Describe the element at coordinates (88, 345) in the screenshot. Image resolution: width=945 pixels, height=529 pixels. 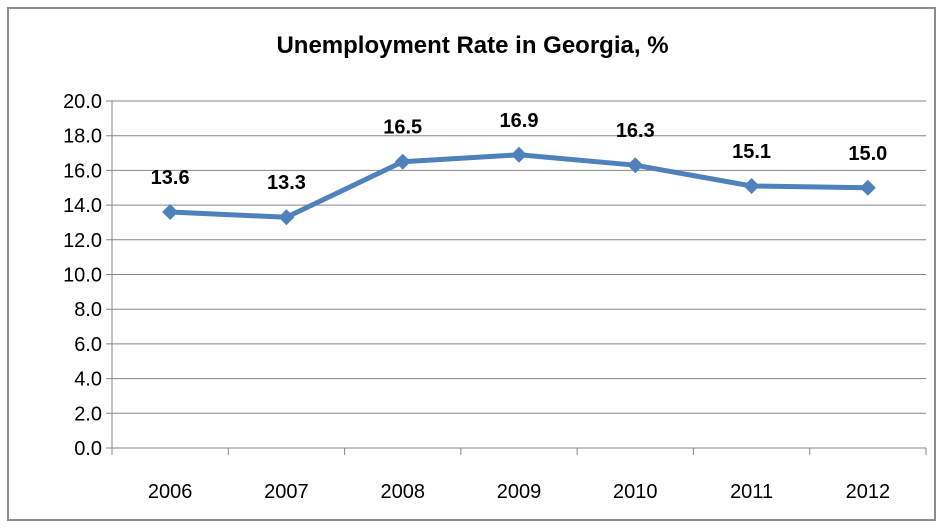
I see `y-tick-label: 6.0` at that location.